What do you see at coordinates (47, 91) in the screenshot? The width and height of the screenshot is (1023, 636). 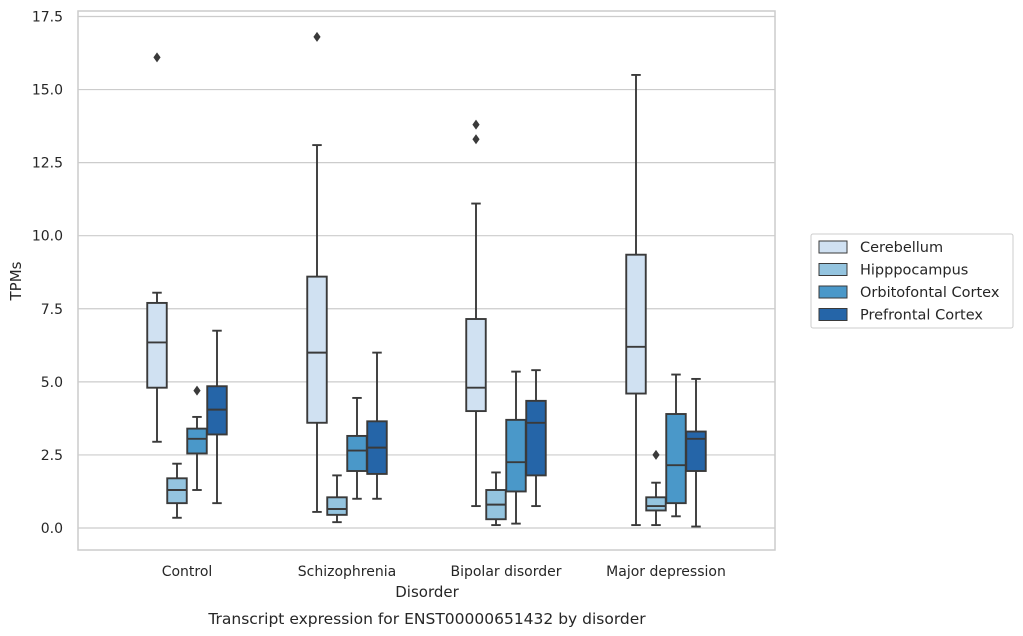 I see `y-tick-label: 15.0` at bounding box center [47, 91].